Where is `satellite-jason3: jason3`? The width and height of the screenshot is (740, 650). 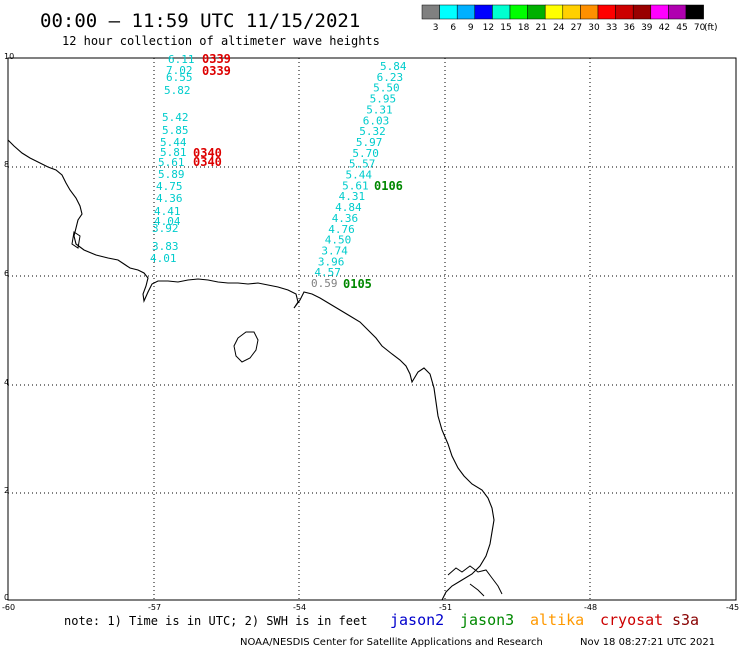
satellite-jason3: jason3 is located at coordinates (487, 620).